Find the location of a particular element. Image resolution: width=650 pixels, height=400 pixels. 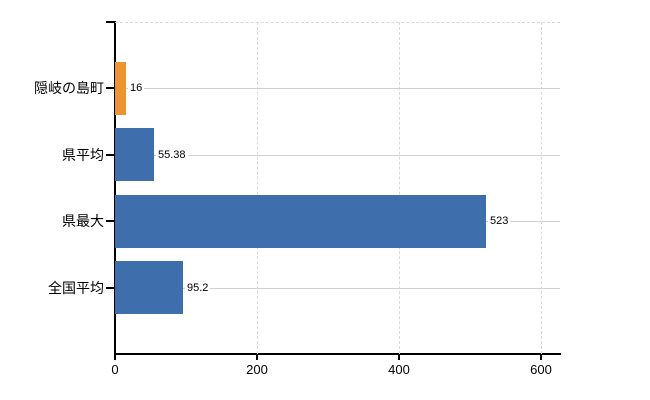

category-label: 全国平均 is located at coordinates (76, 288).